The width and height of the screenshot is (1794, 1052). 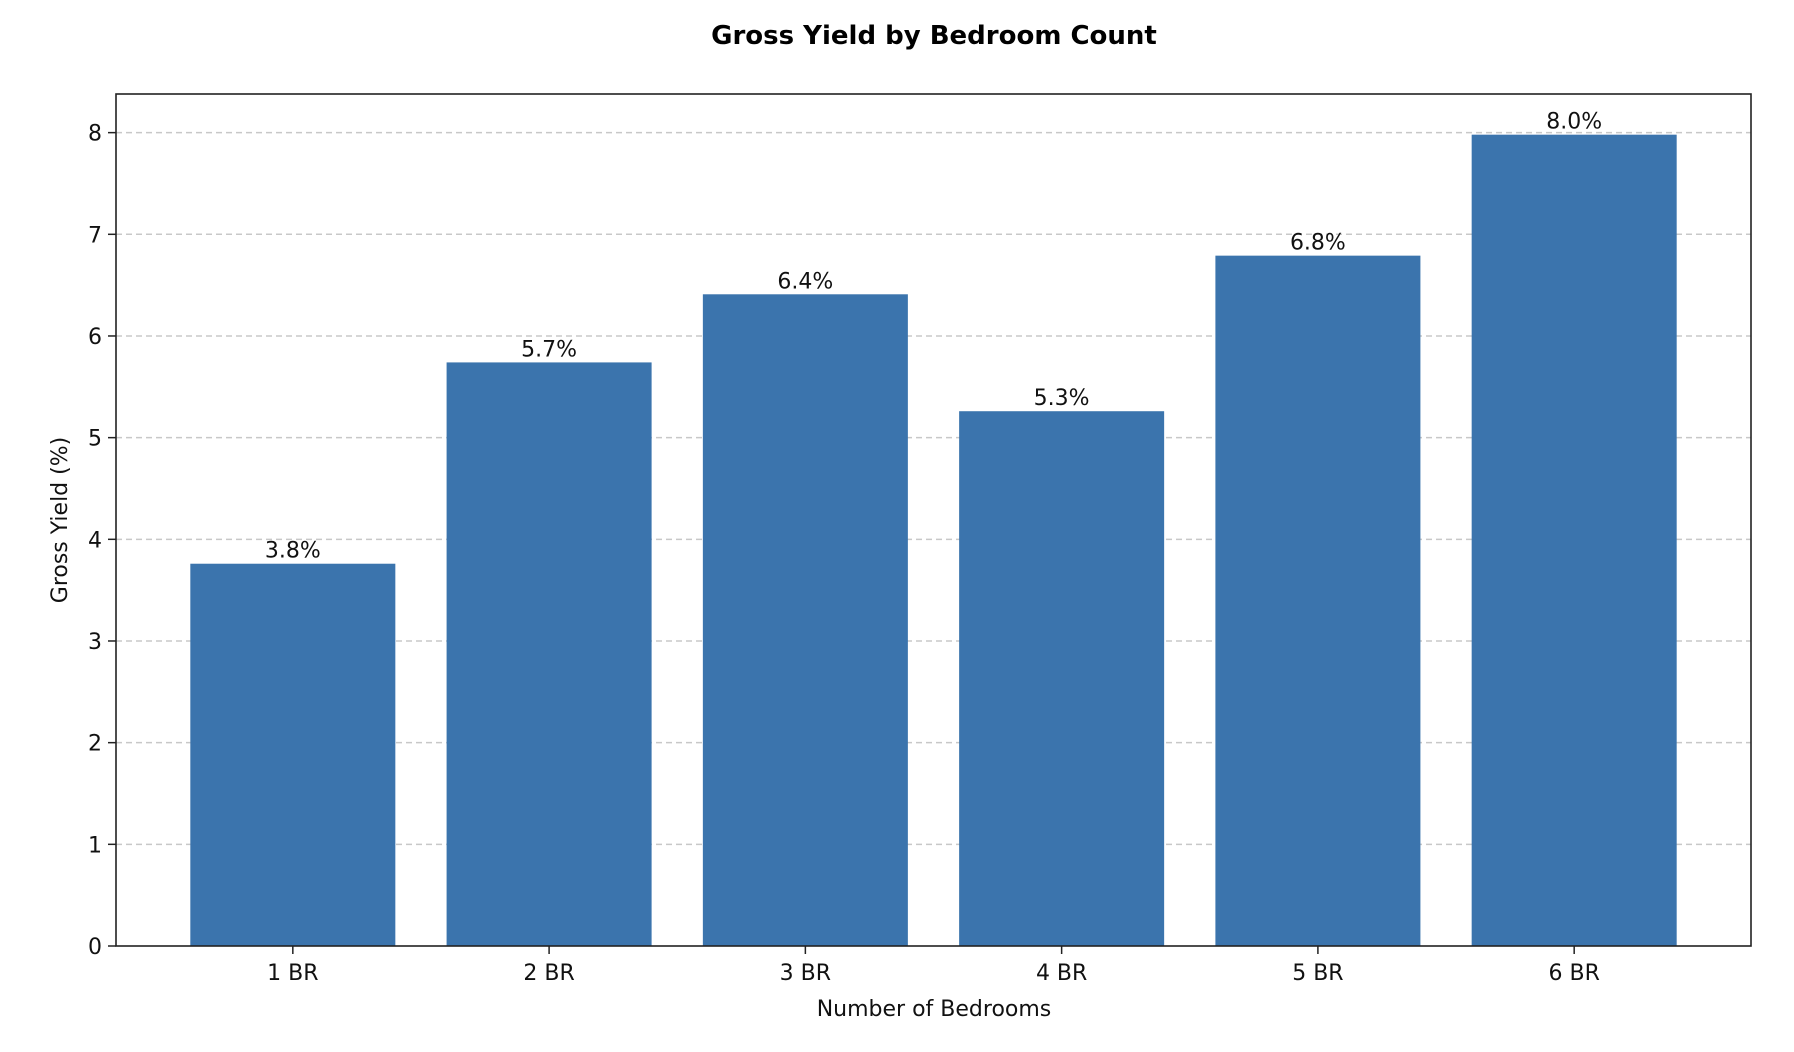 I want to click on data-label: 3.8%, so click(x=293, y=551).